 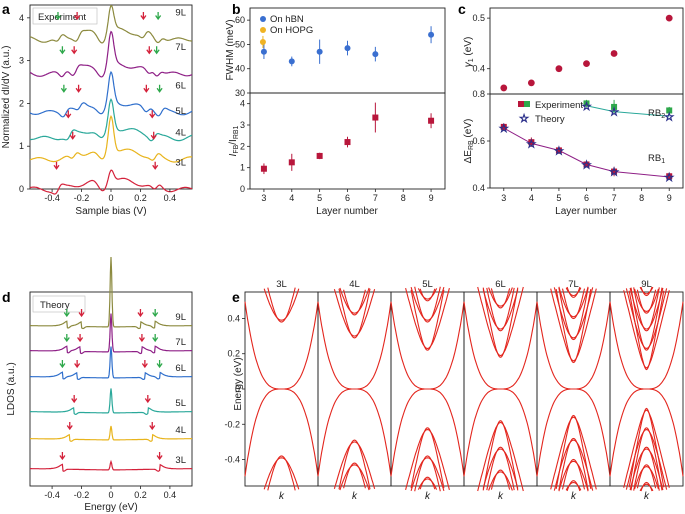 What do you see at coordinates (242, 189) in the screenshot?
I see `b-bot-ytick-0: 0` at bounding box center [242, 189].